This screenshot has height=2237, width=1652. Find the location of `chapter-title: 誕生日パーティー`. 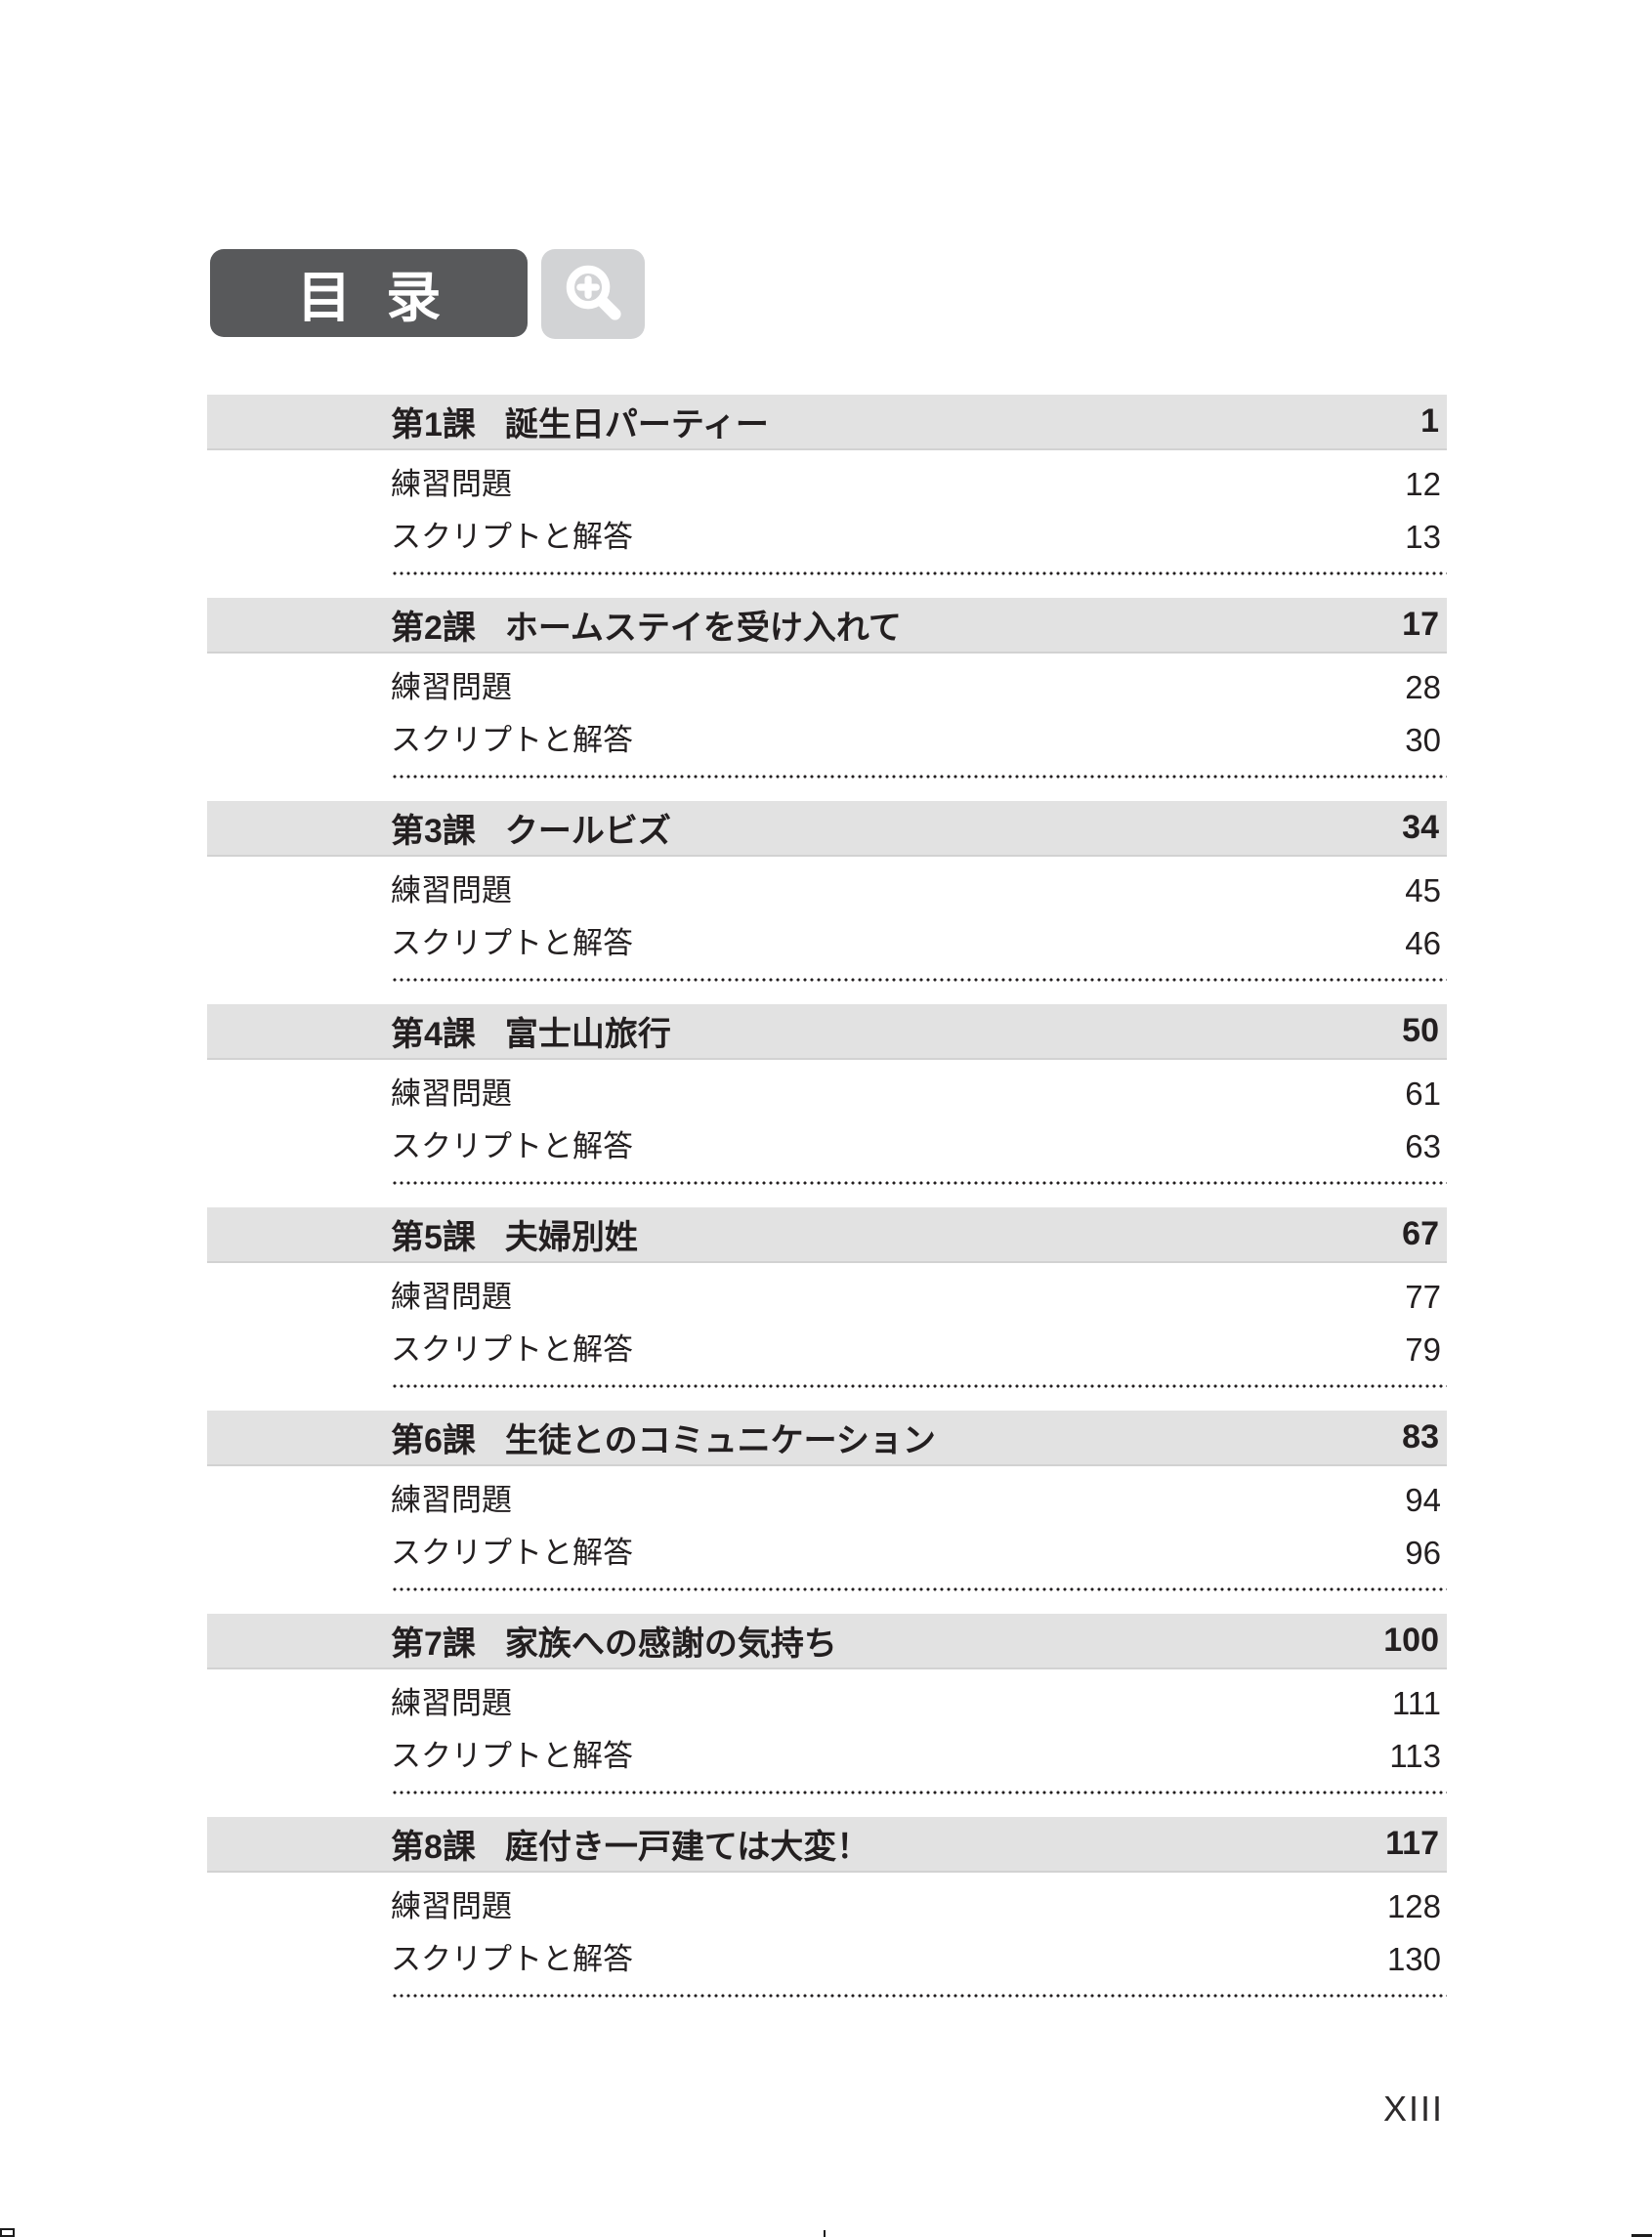

chapter-title: 誕生日パーティー is located at coordinates (636, 424).